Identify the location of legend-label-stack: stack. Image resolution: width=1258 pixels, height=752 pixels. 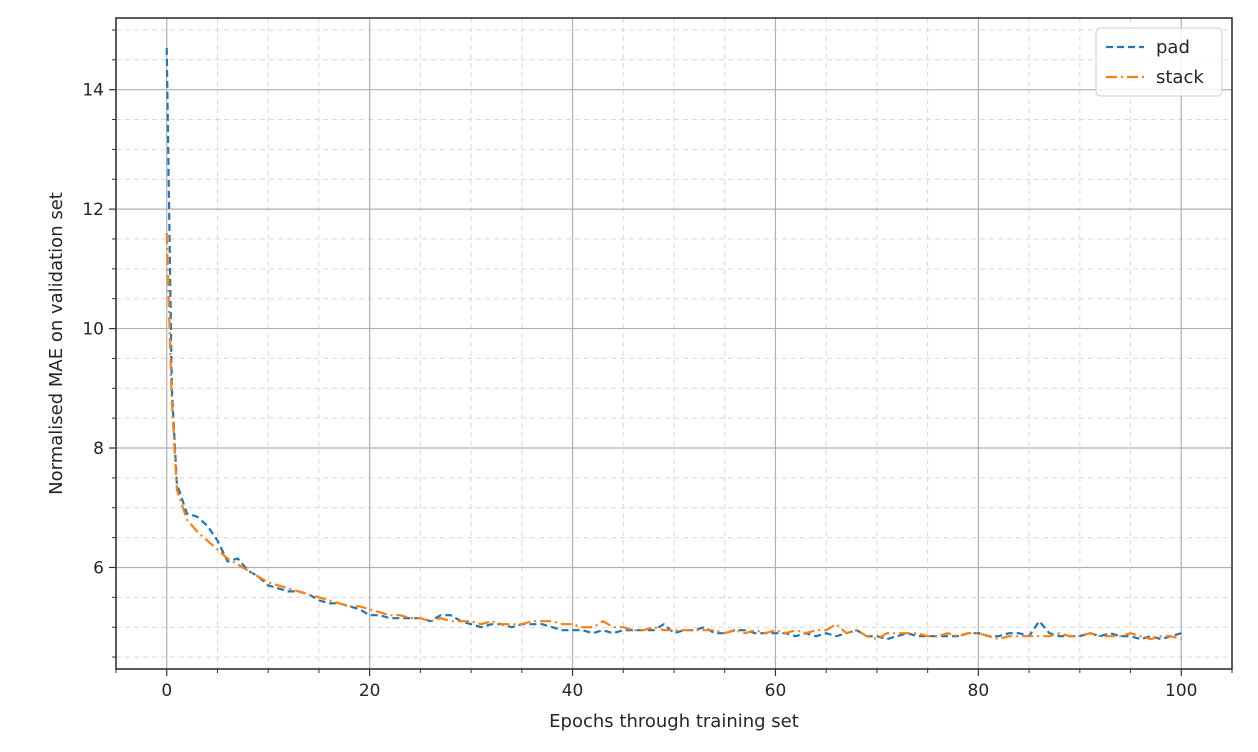
(1180, 77).